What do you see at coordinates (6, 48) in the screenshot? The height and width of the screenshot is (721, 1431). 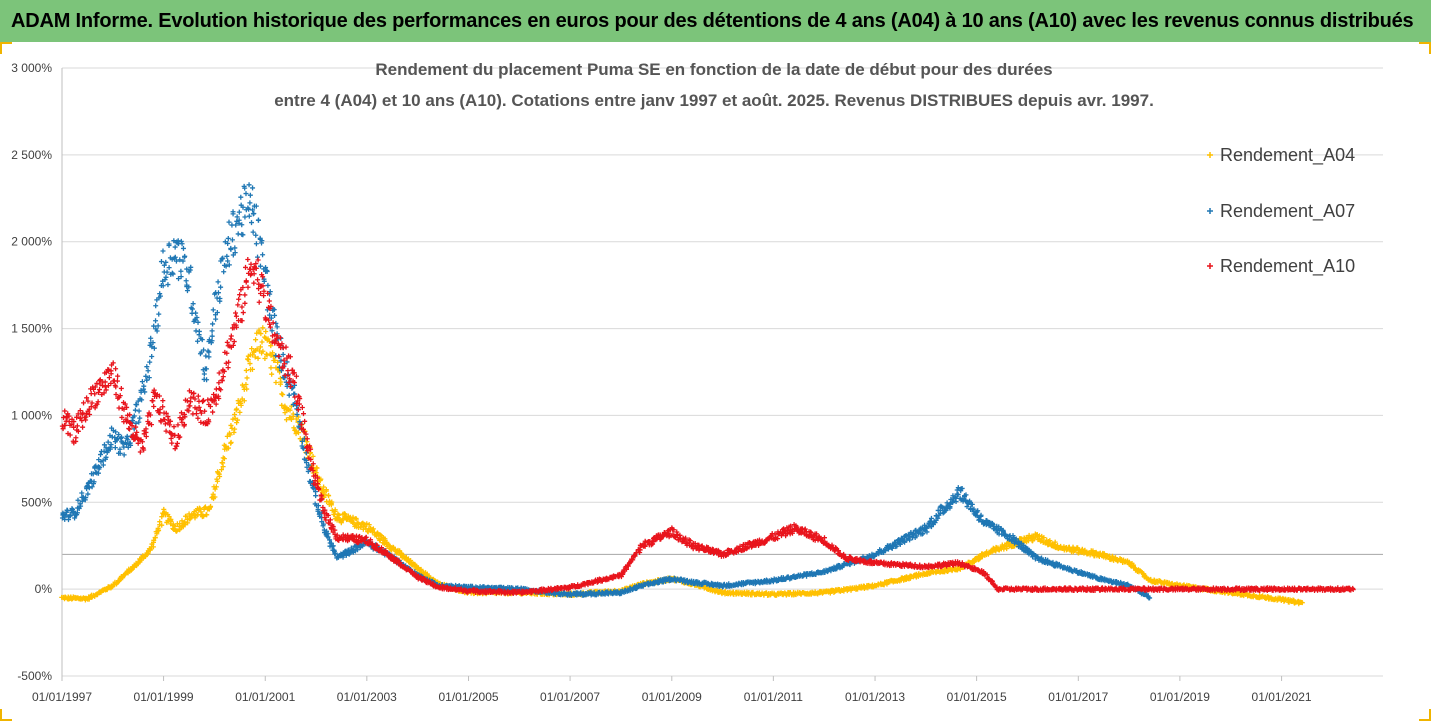 I see `corner-mark-top-left` at bounding box center [6, 48].